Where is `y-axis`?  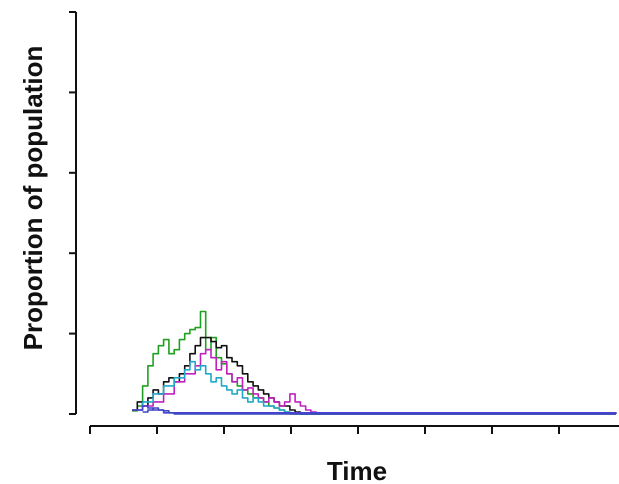 y-axis is located at coordinates (73, 213).